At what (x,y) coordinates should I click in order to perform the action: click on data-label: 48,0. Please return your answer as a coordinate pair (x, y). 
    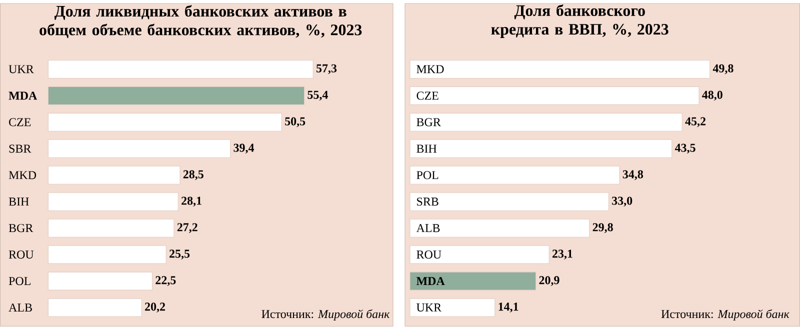
    Looking at the image, I should click on (712, 95).